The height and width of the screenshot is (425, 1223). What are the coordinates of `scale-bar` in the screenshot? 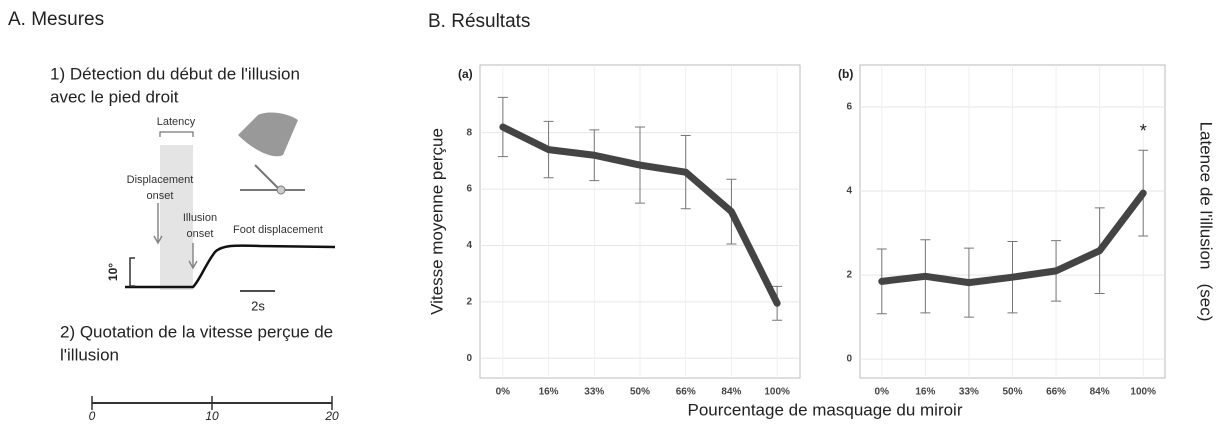 It's located at (132, 272).